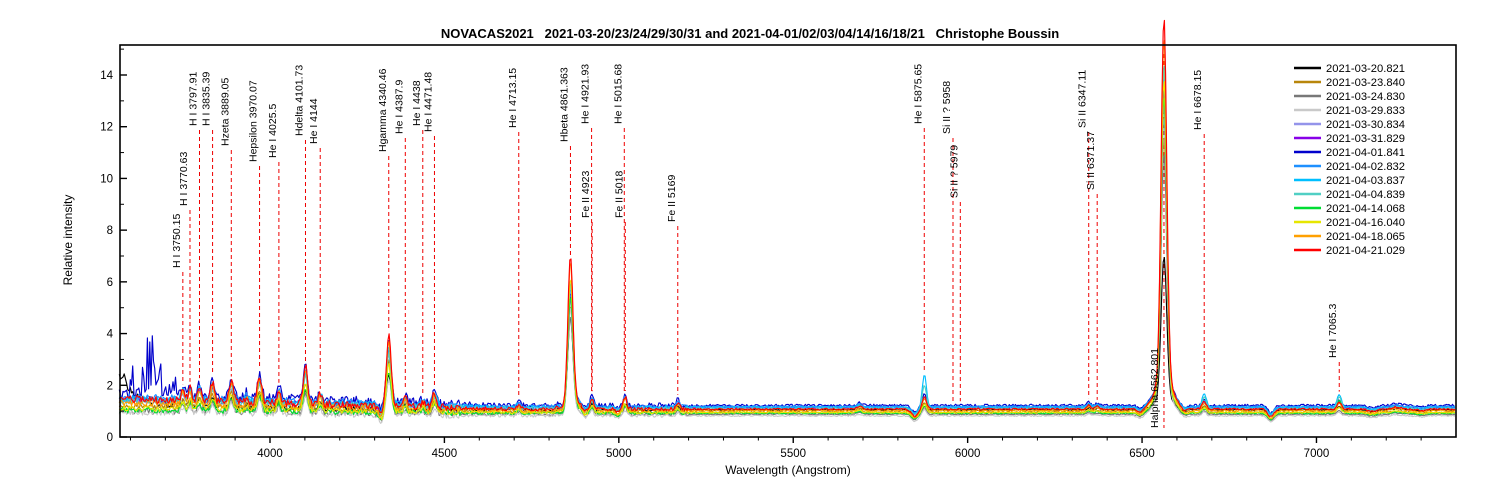 The height and width of the screenshot is (500, 1500). I want to click on x-tick-label: 4000, so click(270, 454).